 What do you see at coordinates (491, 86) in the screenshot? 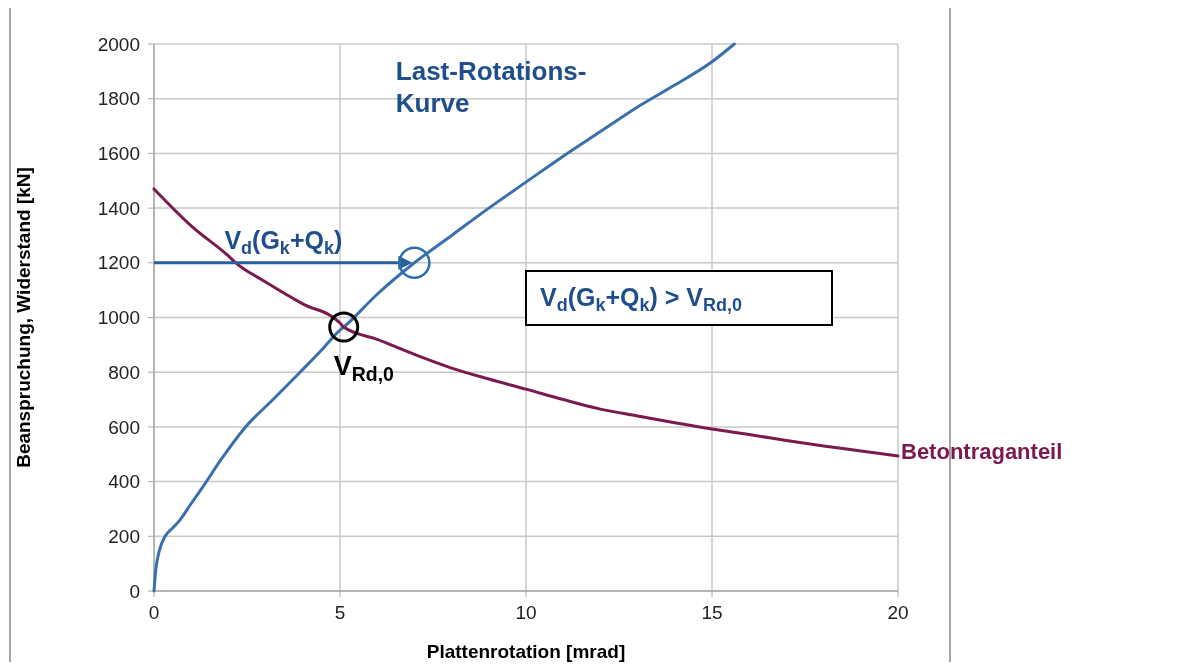
I see `series-label: Last-Rotations-Kurve` at bounding box center [491, 86].